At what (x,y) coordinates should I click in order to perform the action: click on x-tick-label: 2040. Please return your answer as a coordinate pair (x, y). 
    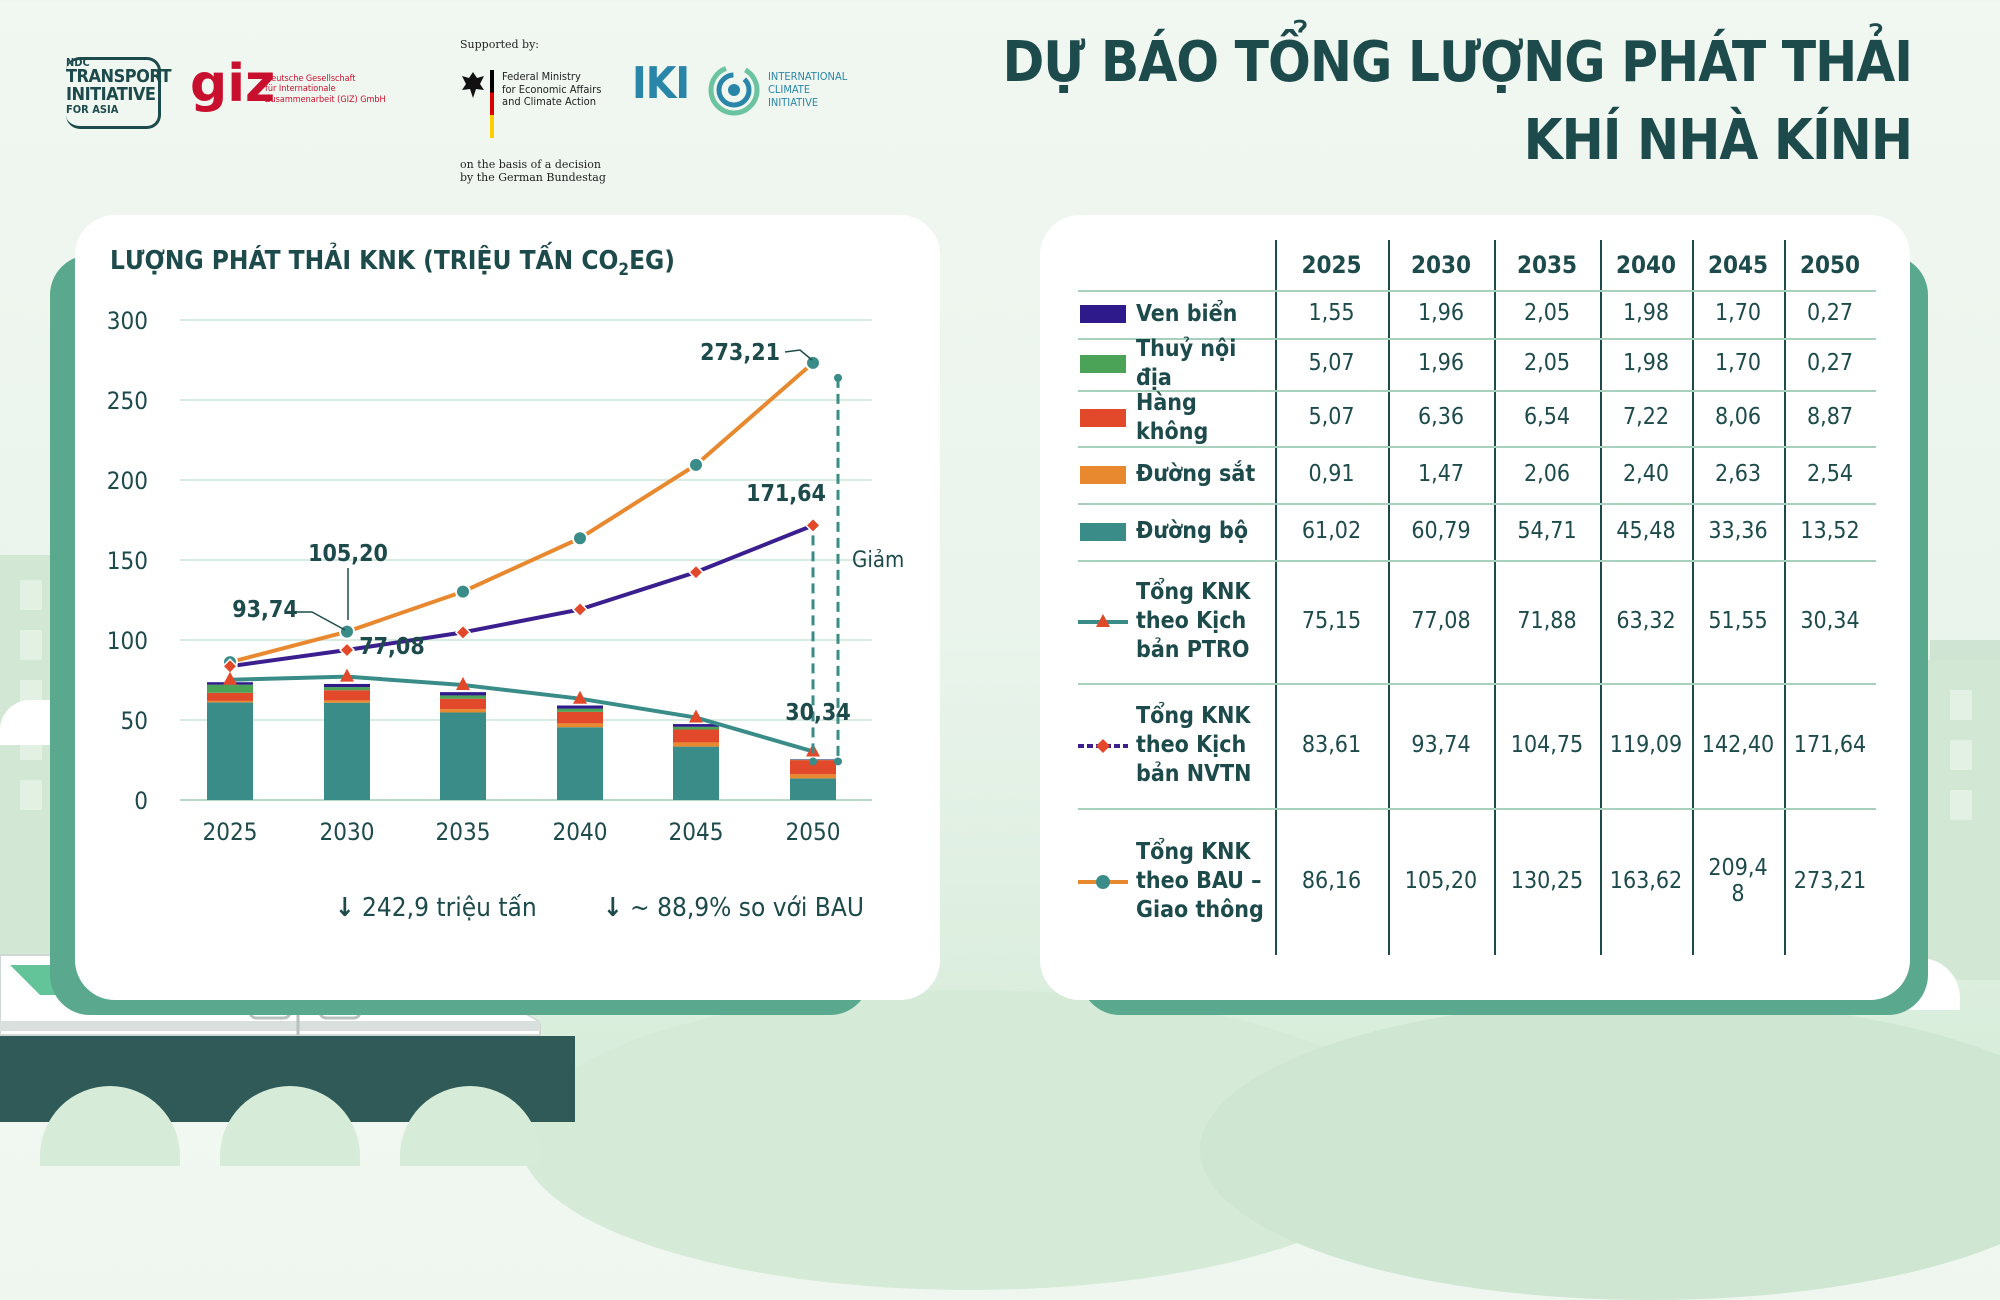
    Looking at the image, I should click on (580, 832).